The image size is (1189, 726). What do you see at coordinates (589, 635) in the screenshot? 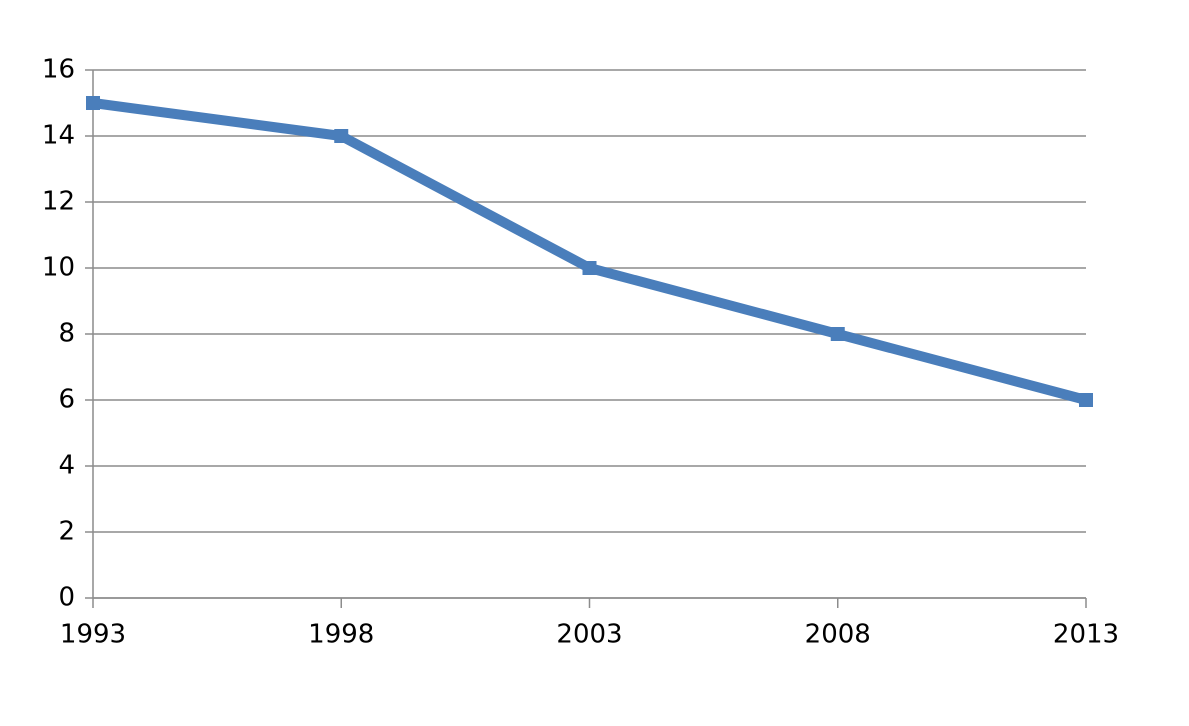
I see `x-tick-label: 2003` at bounding box center [589, 635].